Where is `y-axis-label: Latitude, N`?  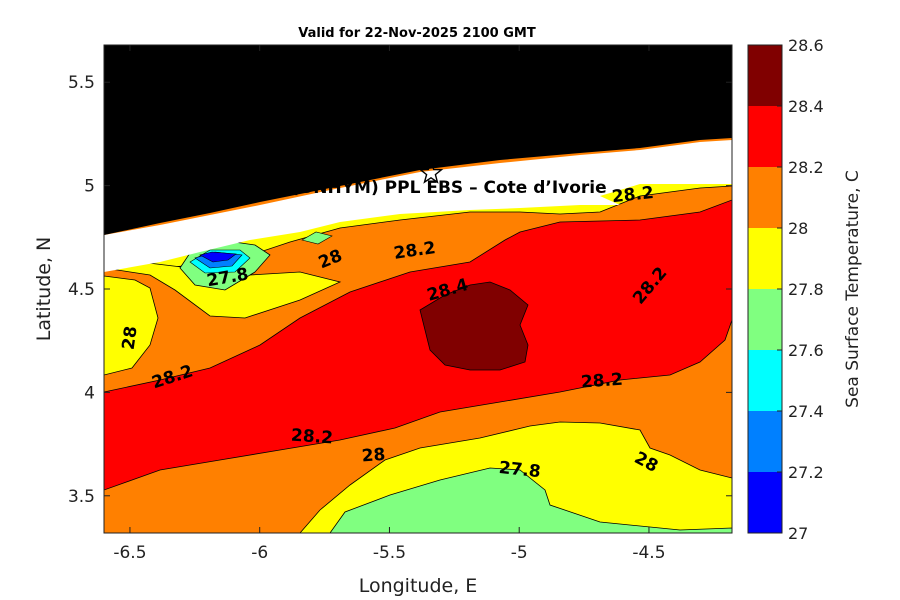 y-axis-label: Latitude, N is located at coordinates (44, 289).